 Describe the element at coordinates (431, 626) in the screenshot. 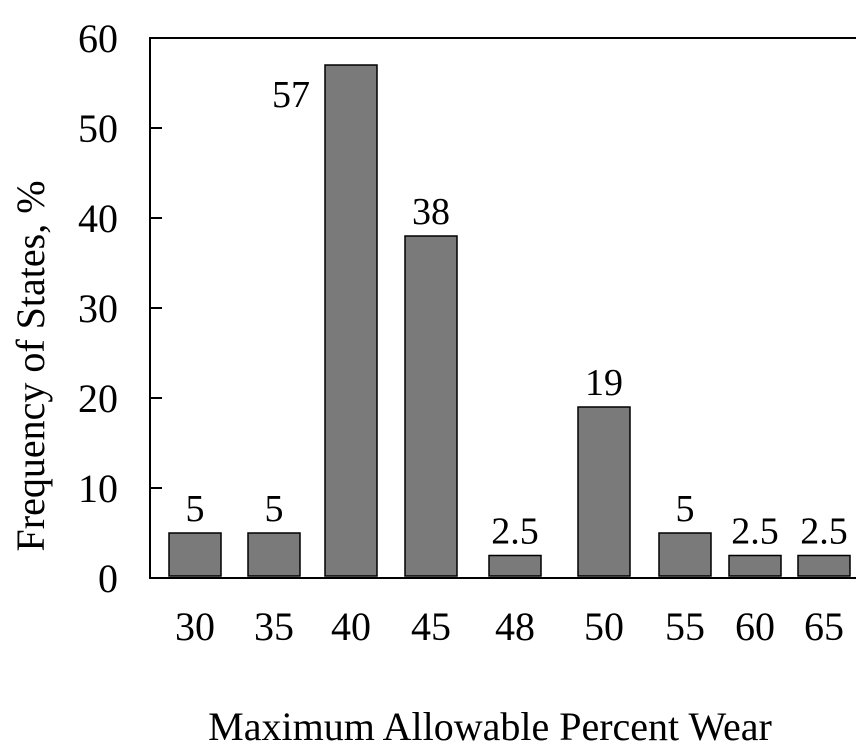

I see `x-tick-label: 45` at that location.